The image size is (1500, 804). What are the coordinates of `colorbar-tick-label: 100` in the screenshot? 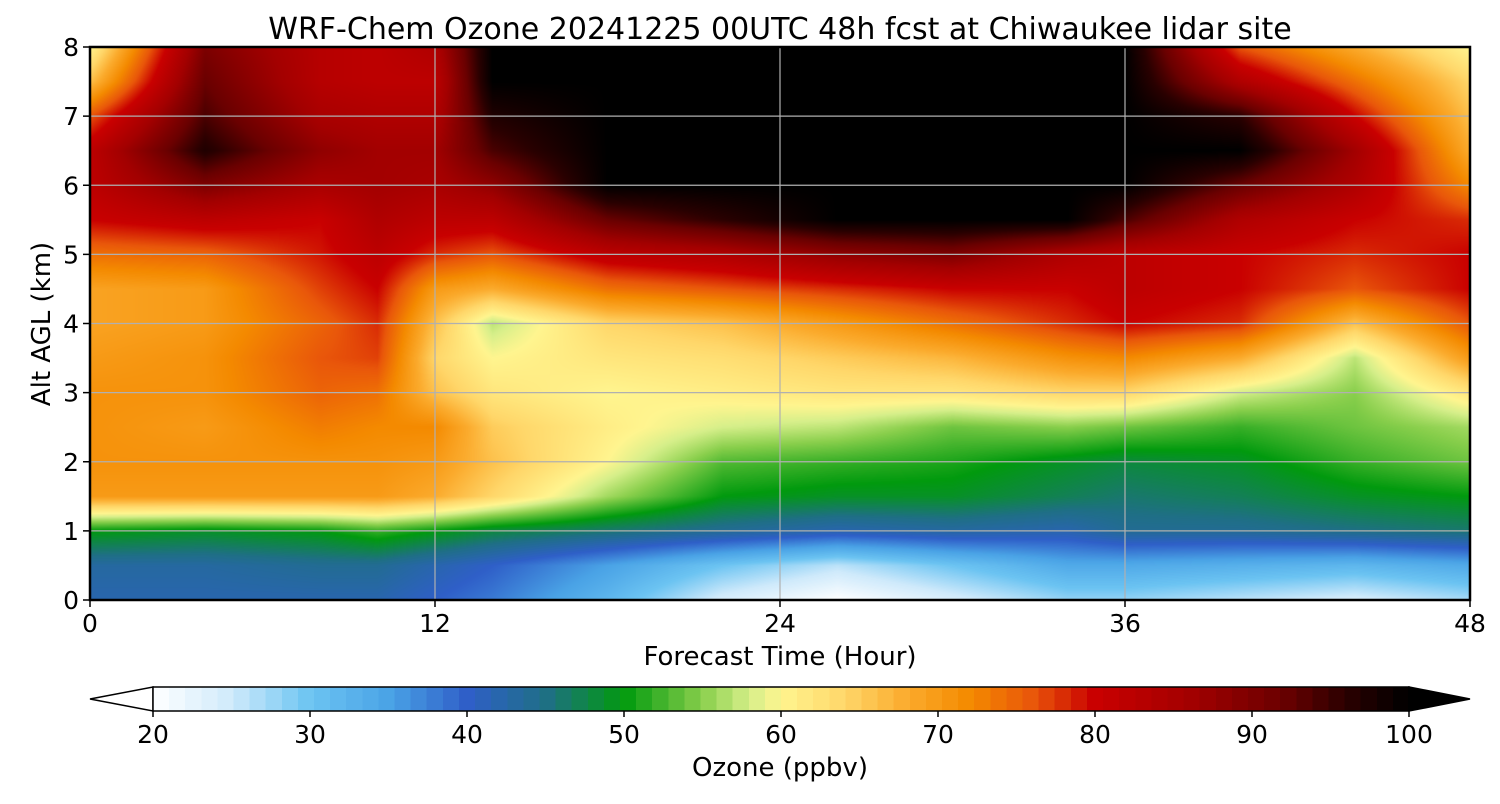 It's located at (1409, 734).